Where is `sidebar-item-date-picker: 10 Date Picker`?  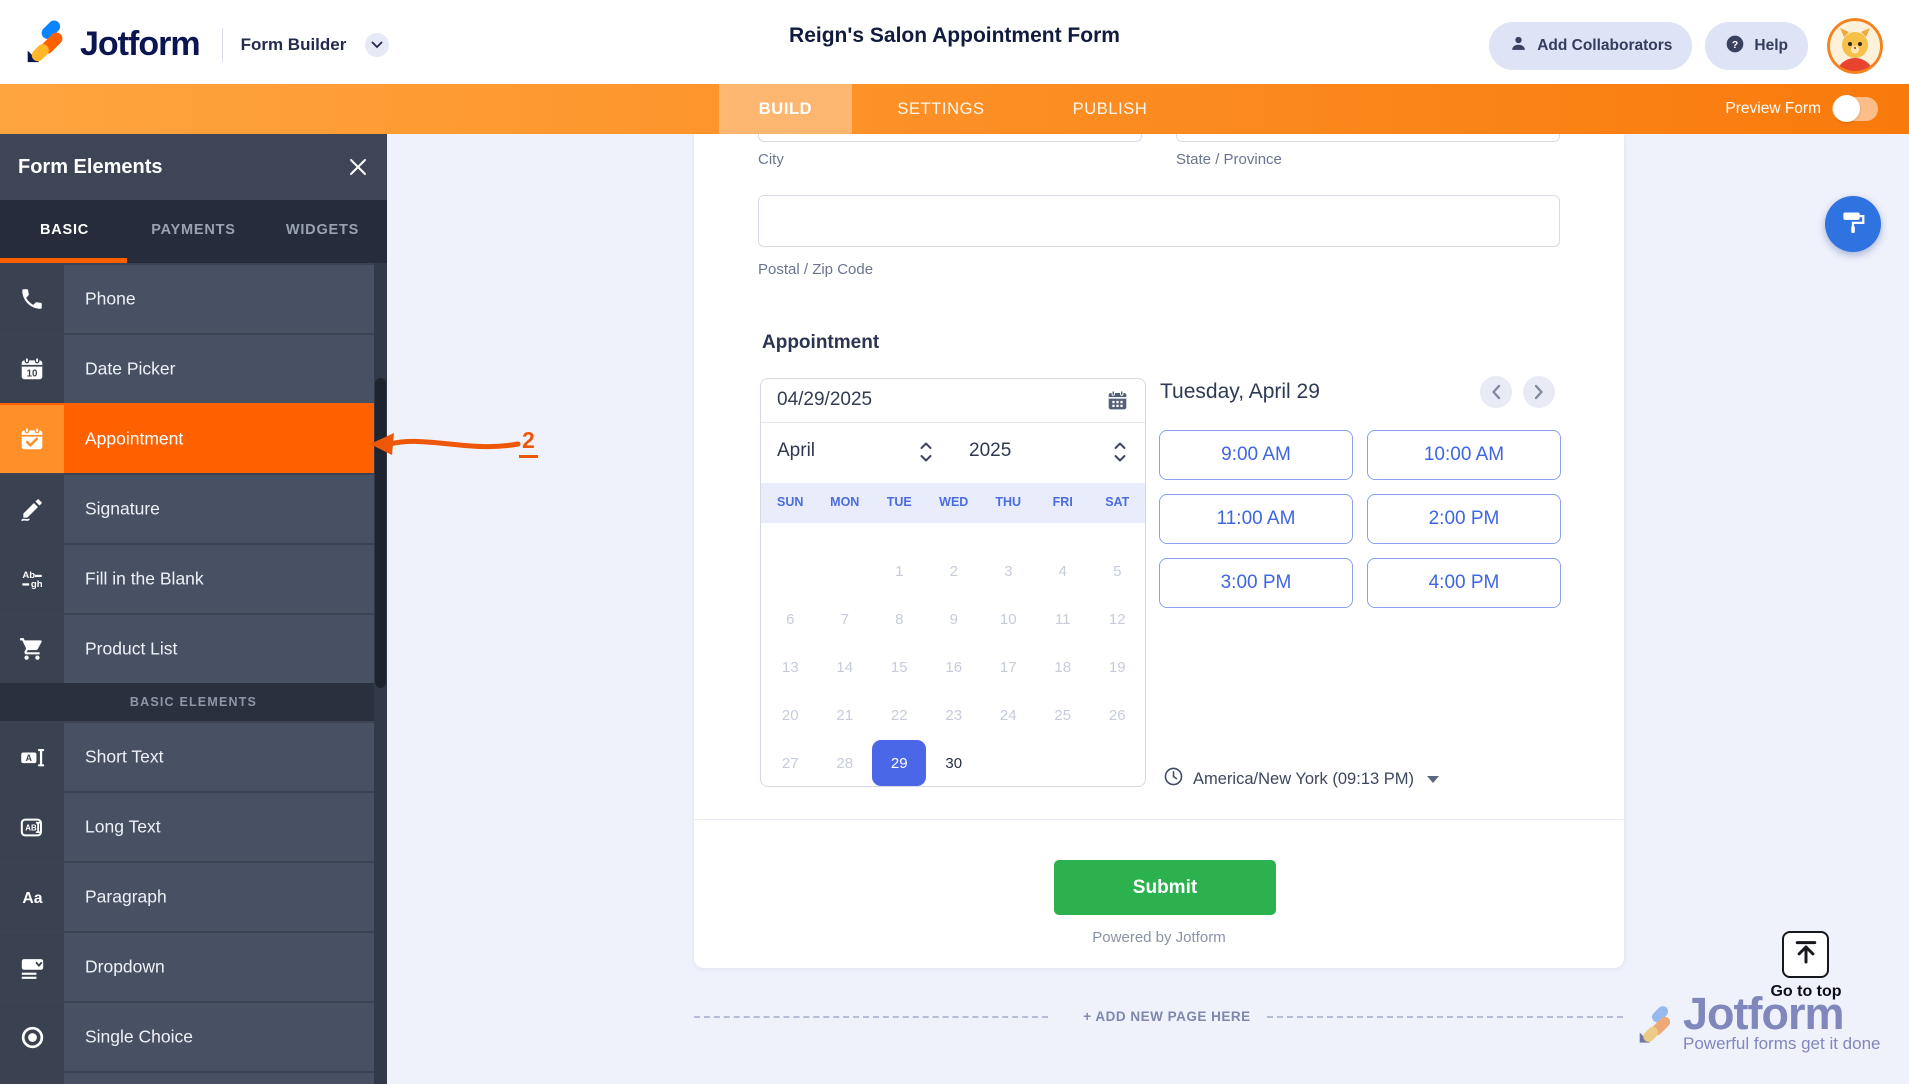
sidebar-item-date-picker: 10 Date Picker is located at coordinates (193, 368).